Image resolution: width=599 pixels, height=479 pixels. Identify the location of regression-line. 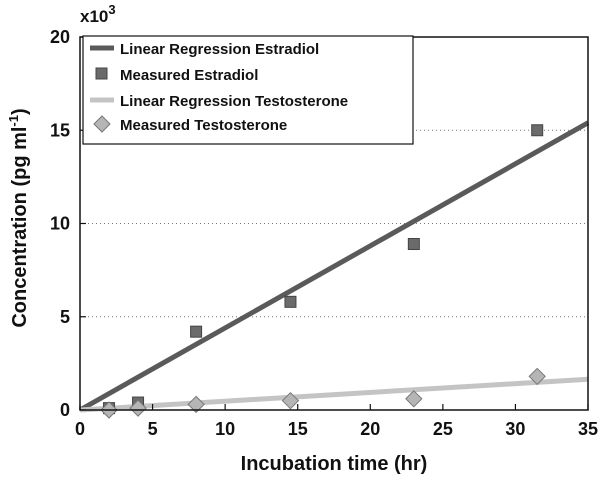
(334, 394).